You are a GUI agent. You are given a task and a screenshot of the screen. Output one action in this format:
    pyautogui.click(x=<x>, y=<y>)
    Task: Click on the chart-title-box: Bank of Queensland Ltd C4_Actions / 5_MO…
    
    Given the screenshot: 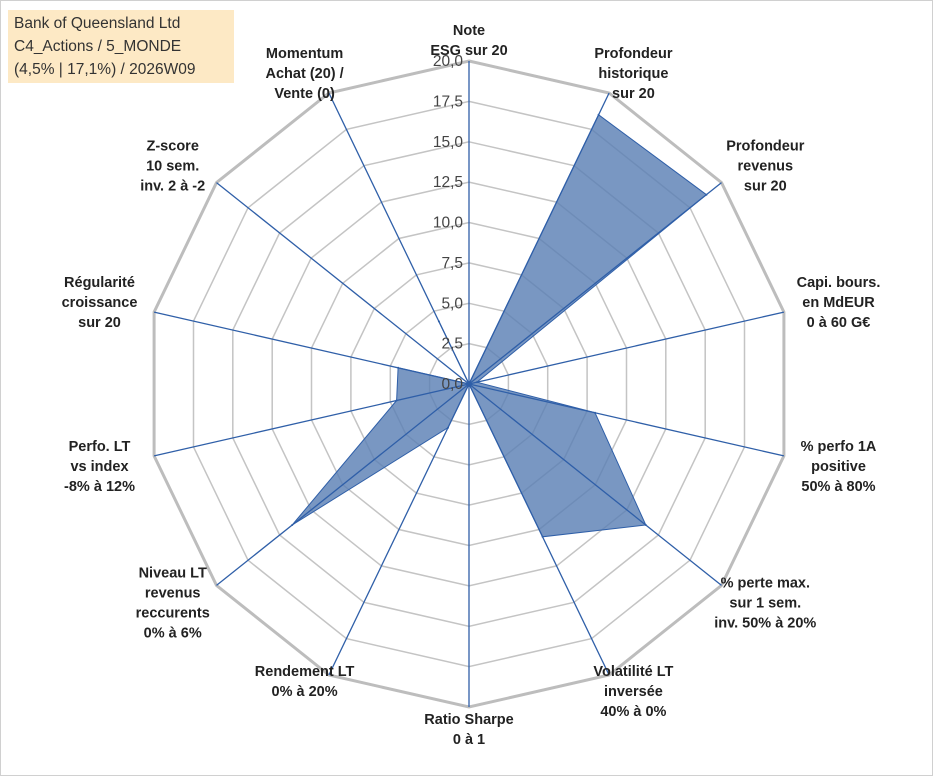 What is the action you would take?
    pyautogui.click(x=121, y=46)
    